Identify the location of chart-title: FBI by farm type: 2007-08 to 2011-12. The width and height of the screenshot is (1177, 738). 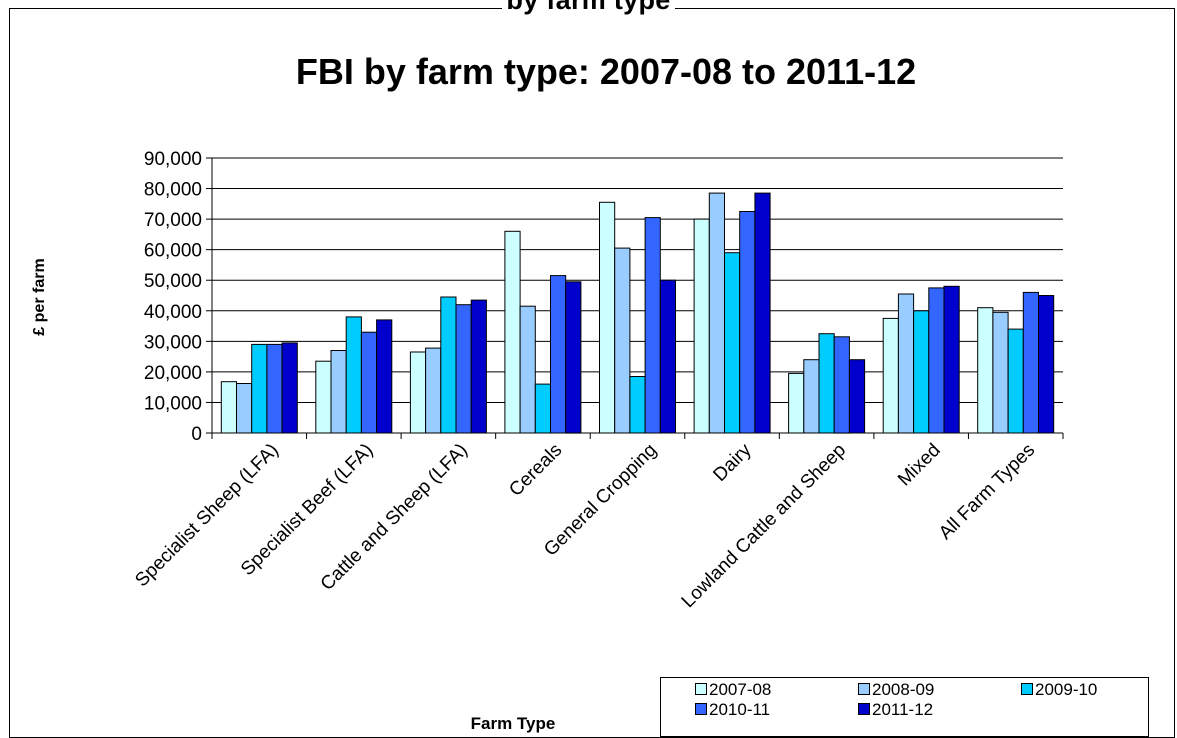
(606, 71).